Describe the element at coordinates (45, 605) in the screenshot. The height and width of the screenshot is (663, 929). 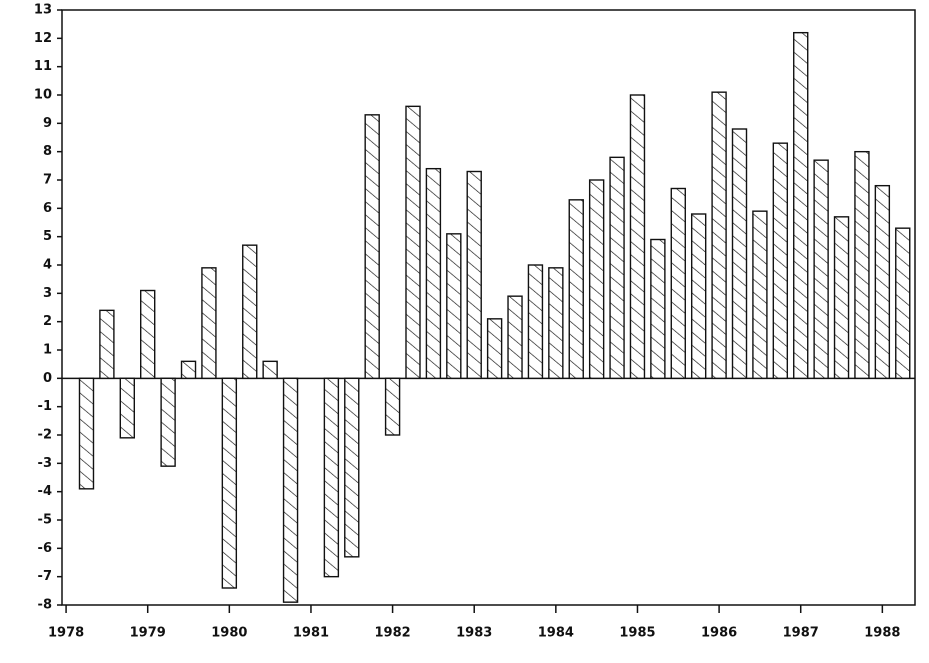
I see `y-tick-label: -8` at that location.